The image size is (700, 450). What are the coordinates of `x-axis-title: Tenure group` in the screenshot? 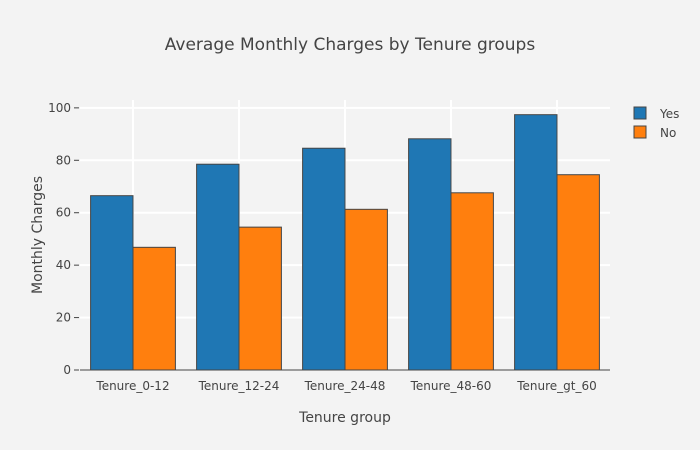 It's located at (344, 418).